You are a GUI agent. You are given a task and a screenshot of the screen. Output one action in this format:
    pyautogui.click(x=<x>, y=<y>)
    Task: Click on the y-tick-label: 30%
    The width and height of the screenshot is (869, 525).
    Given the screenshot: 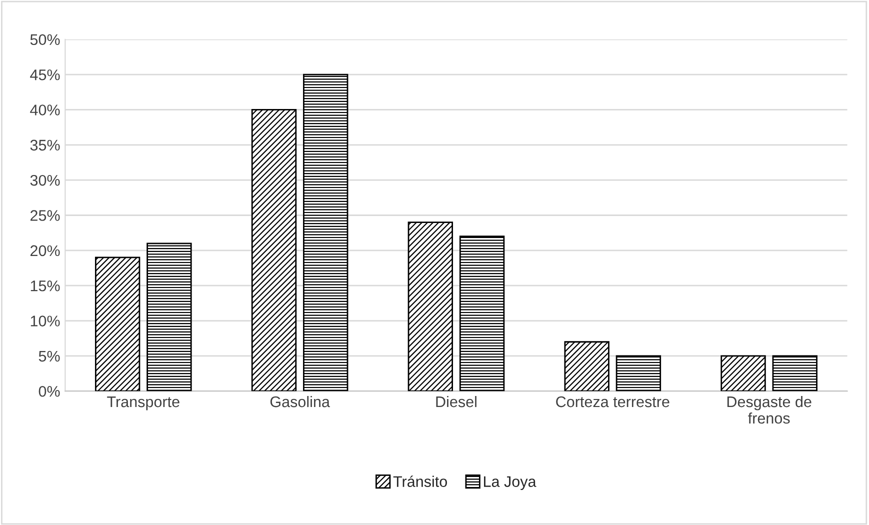 What is the action you would take?
    pyautogui.click(x=45, y=180)
    